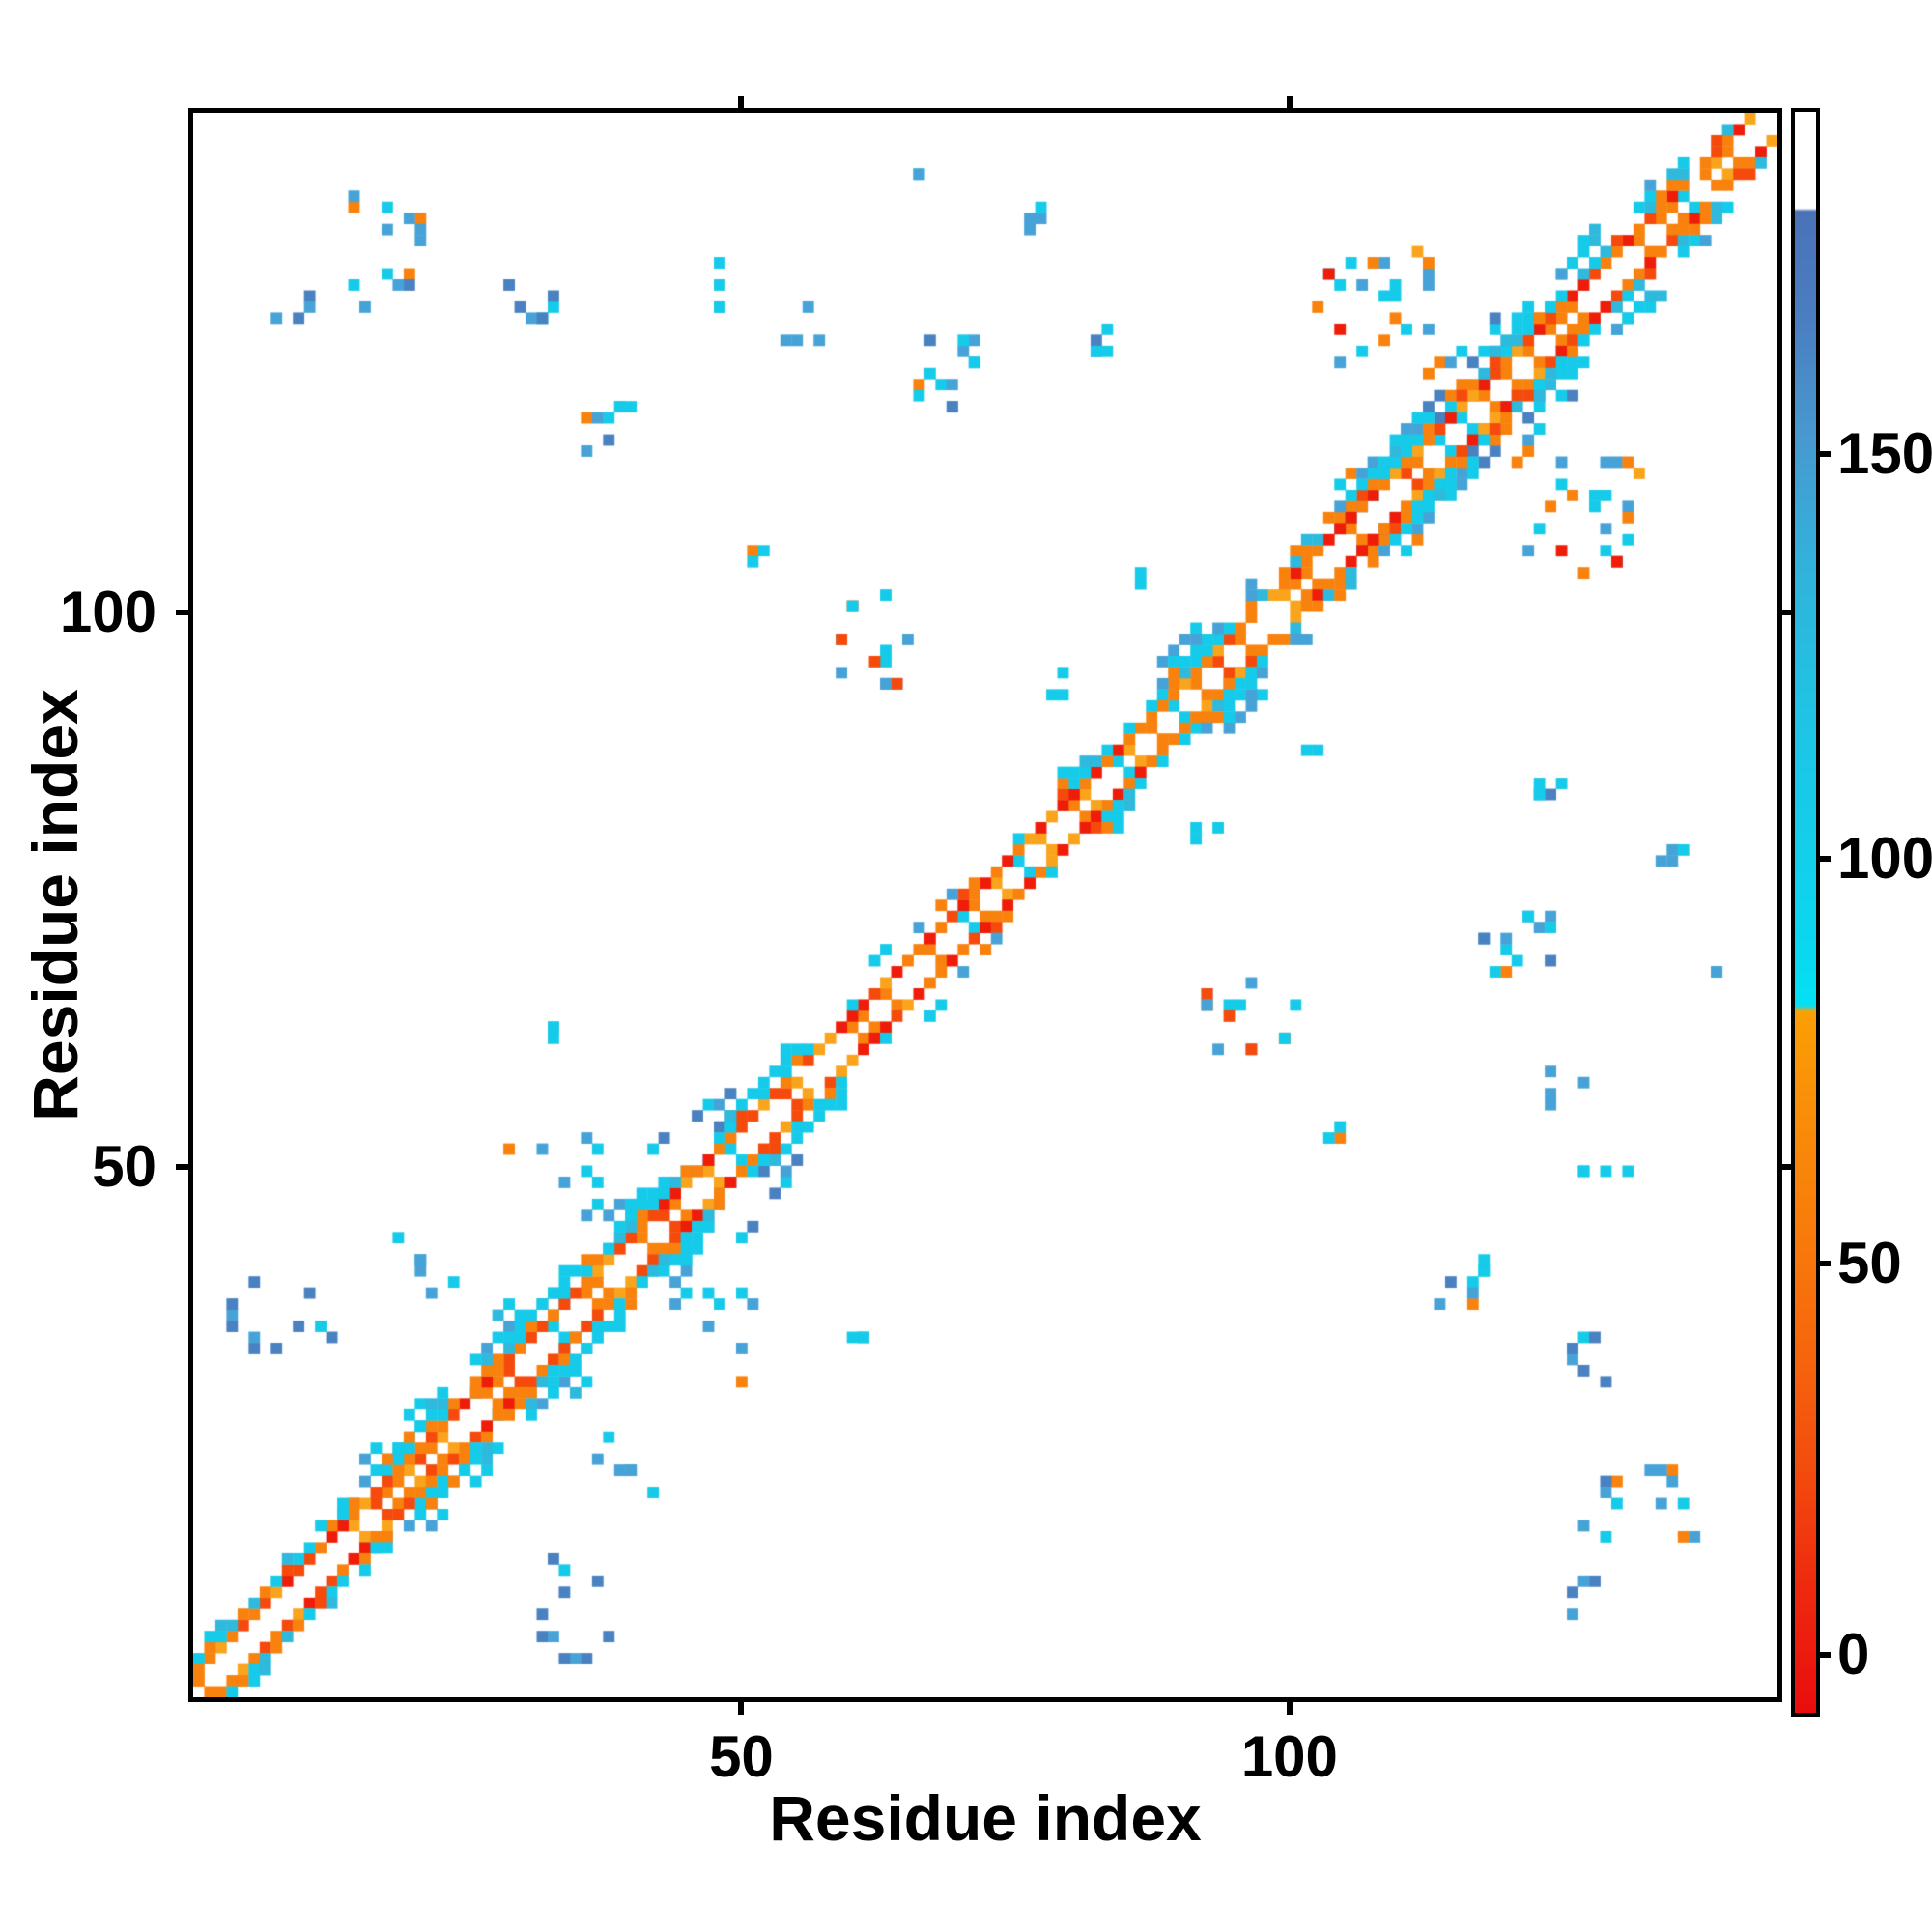 The height and width of the screenshot is (1932, 1932). I want to click on x-axis-tick-100-top, so click(1289, 102).